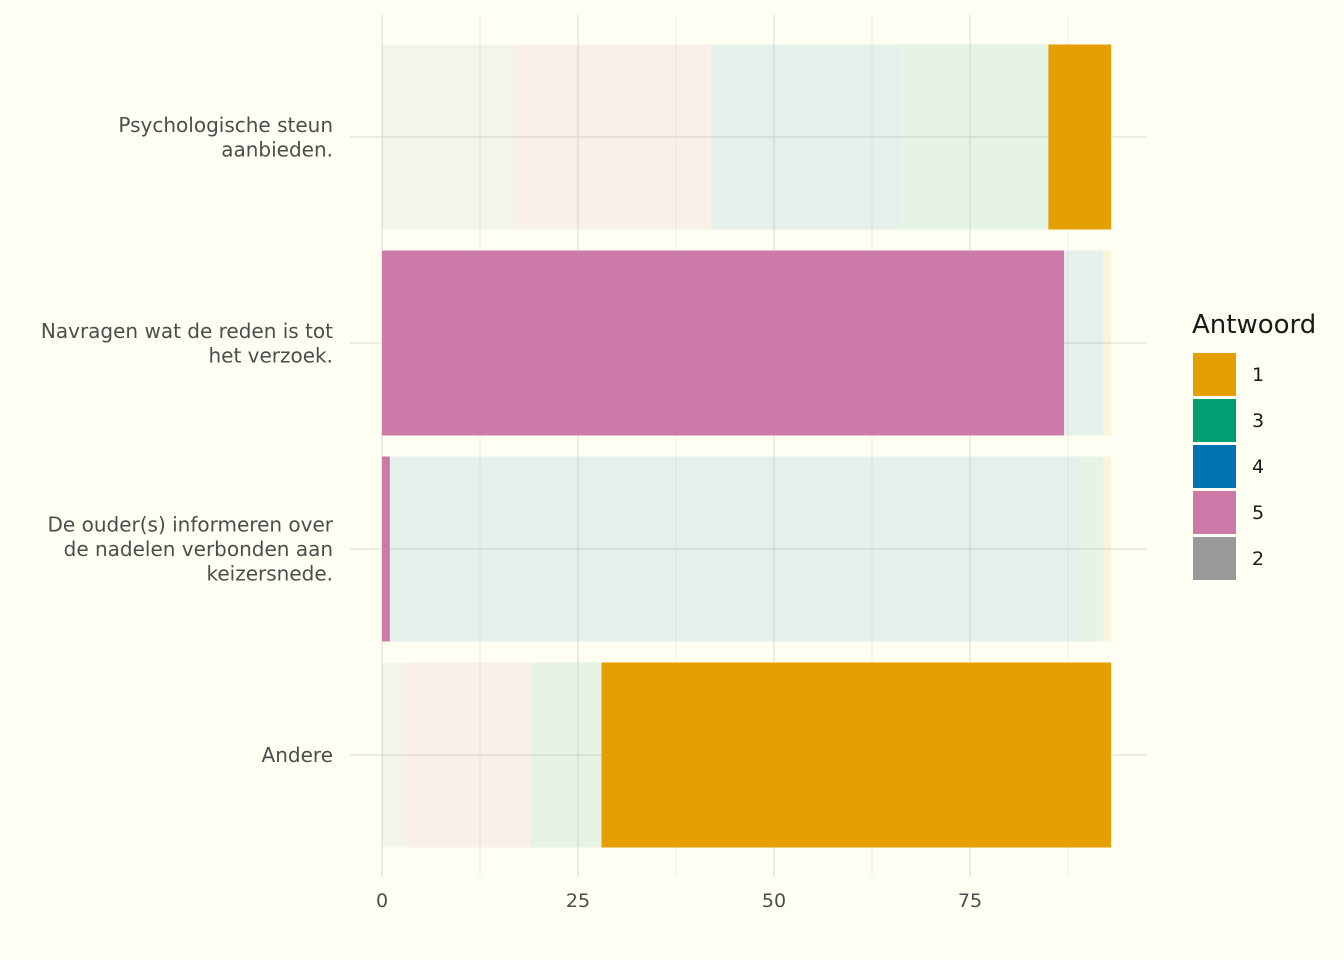 The width and height of the screenshot is (1344, 960). What do you see at coordinates (269, 574) in the screenshot?
I see `category-label-2-line-2: keizersnede.` at bounding box center [269, 574].